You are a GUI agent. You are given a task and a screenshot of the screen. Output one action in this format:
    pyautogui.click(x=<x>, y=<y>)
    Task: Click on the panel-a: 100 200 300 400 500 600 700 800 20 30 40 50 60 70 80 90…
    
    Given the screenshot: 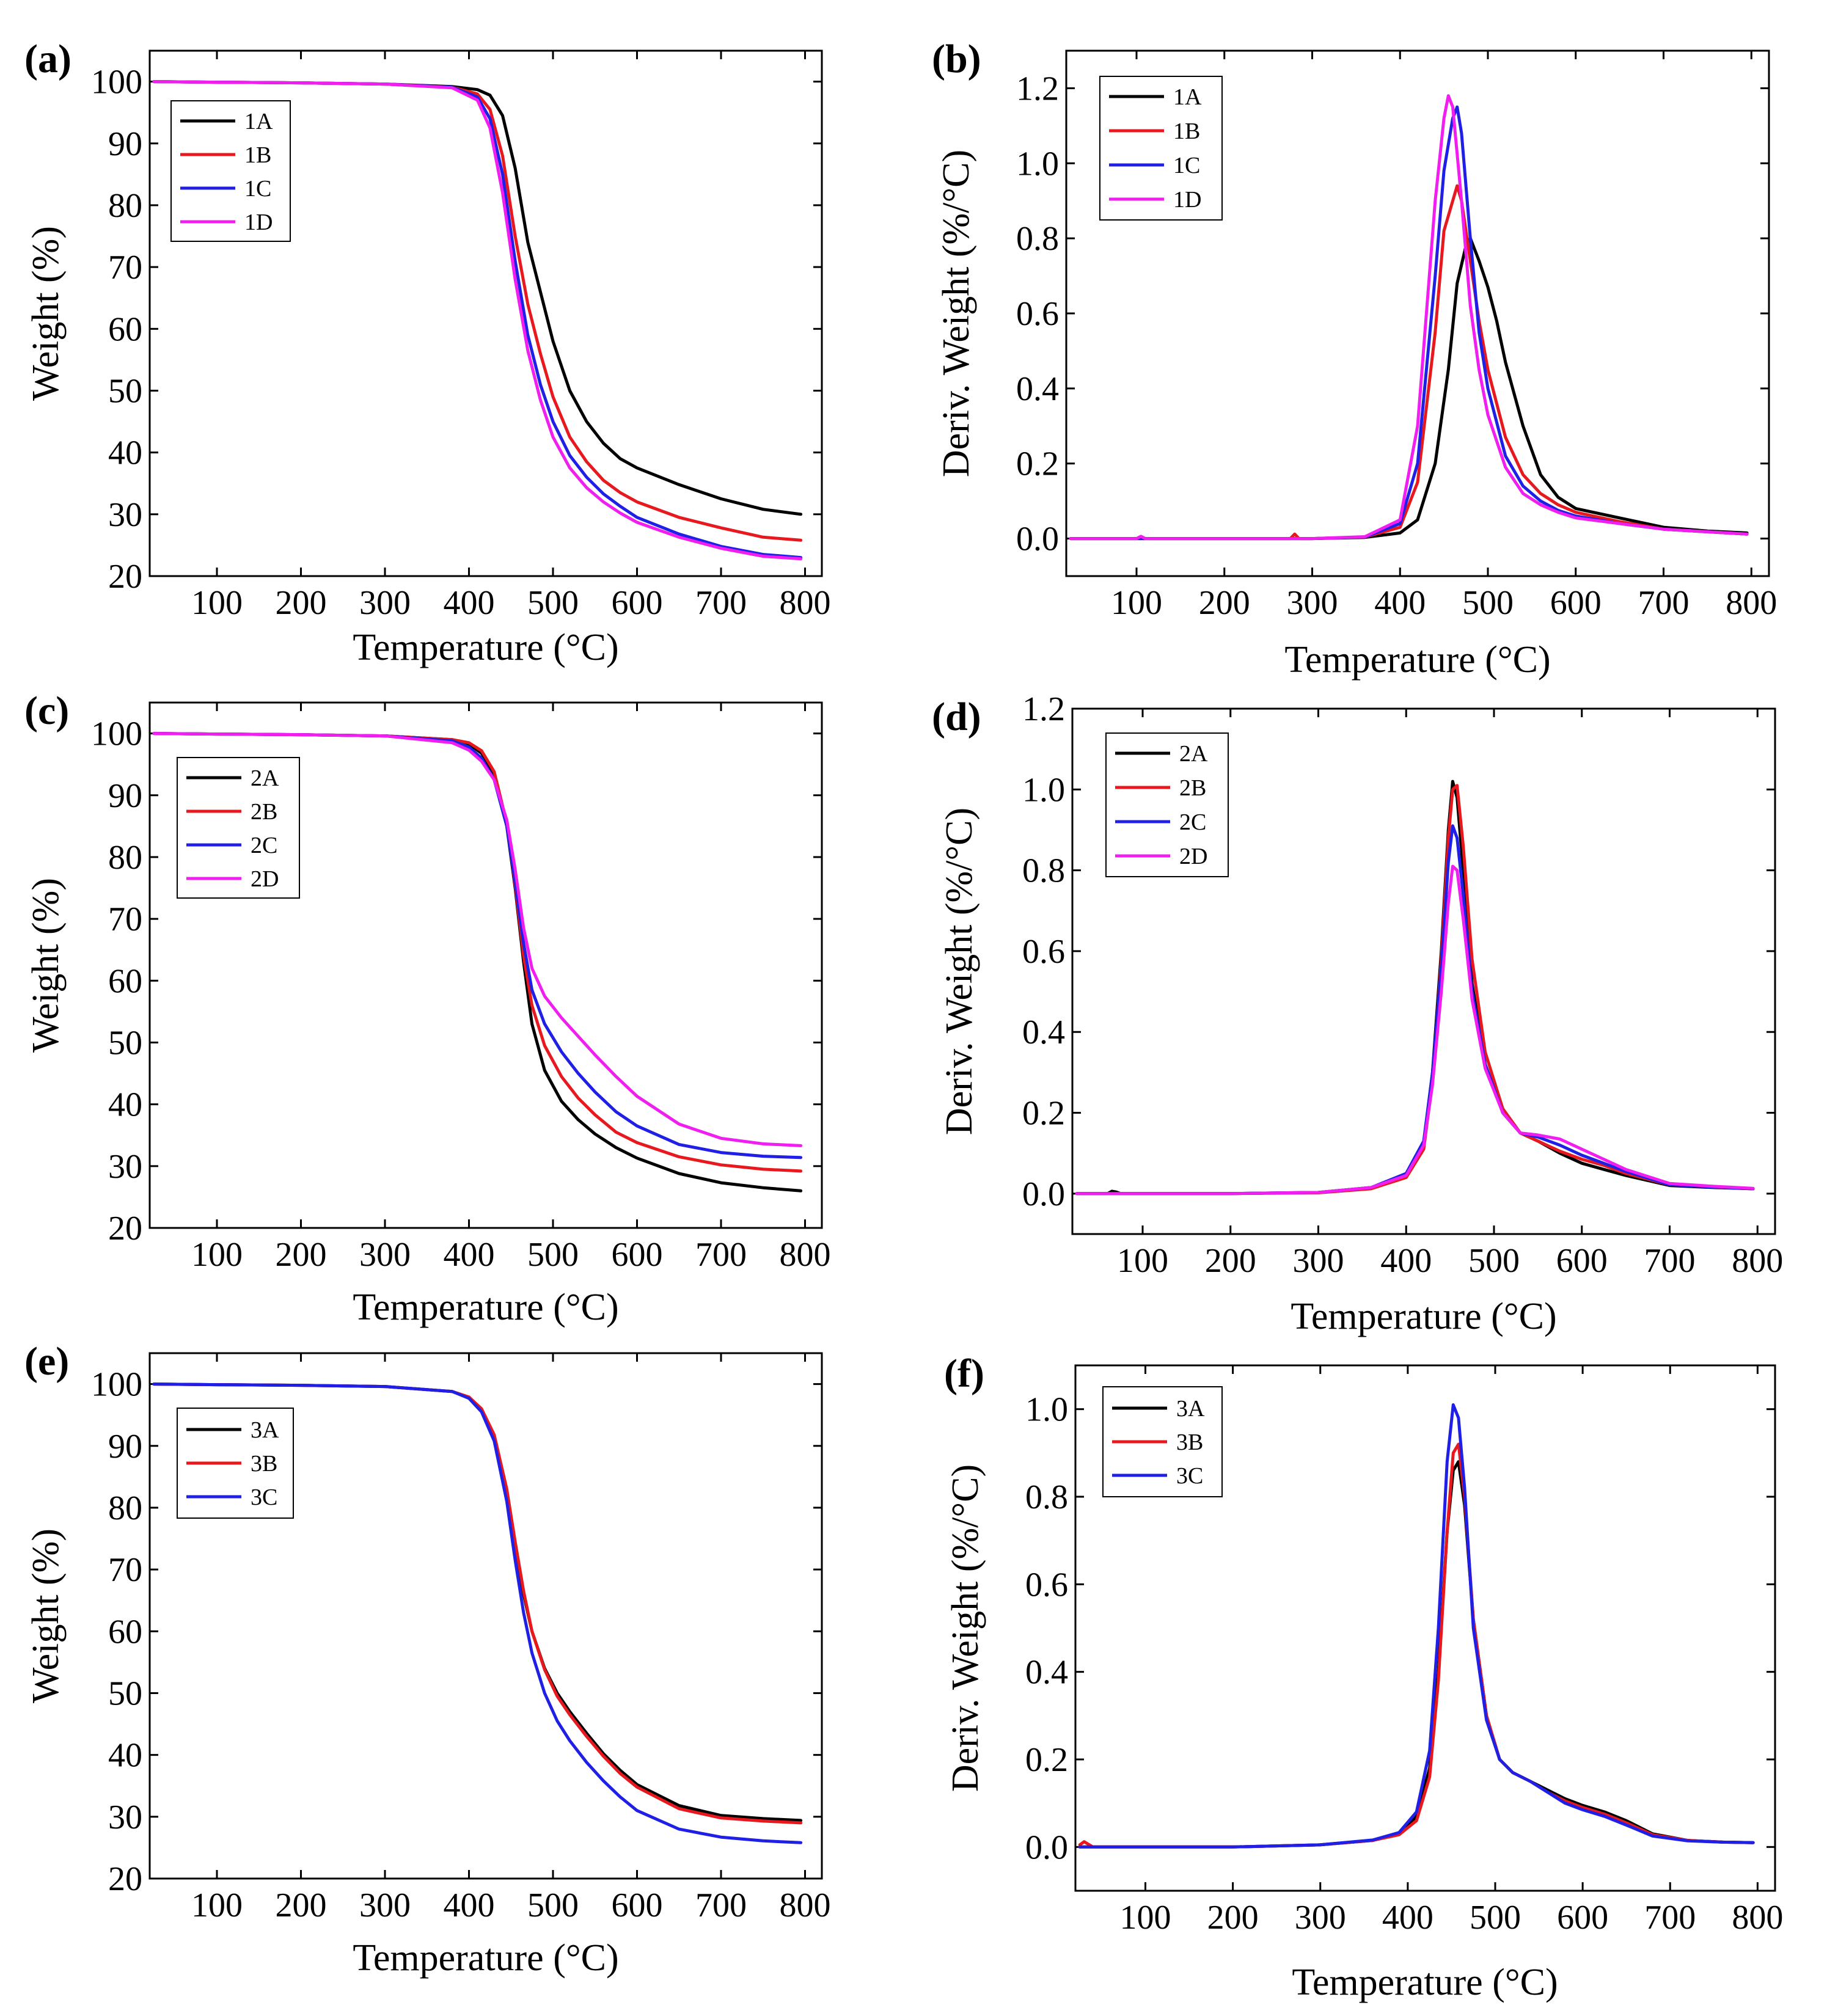 What is the action you would take?
    pyautogui.click(x=427, y=352)
    